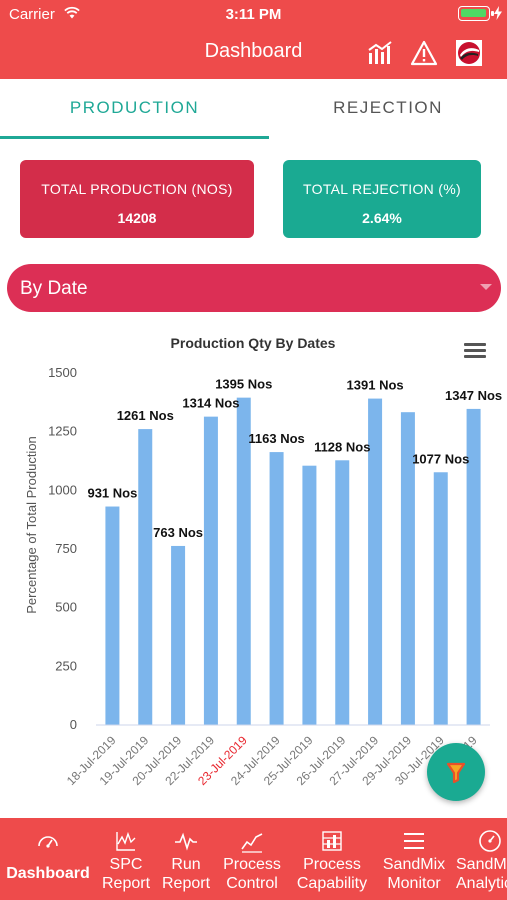 The width and height of the screenshot is (507, 900). What do you see at coordinates (66, 665) in the screenshot?
I see `y-tick-label: 250` at bounding box center [66, 665].